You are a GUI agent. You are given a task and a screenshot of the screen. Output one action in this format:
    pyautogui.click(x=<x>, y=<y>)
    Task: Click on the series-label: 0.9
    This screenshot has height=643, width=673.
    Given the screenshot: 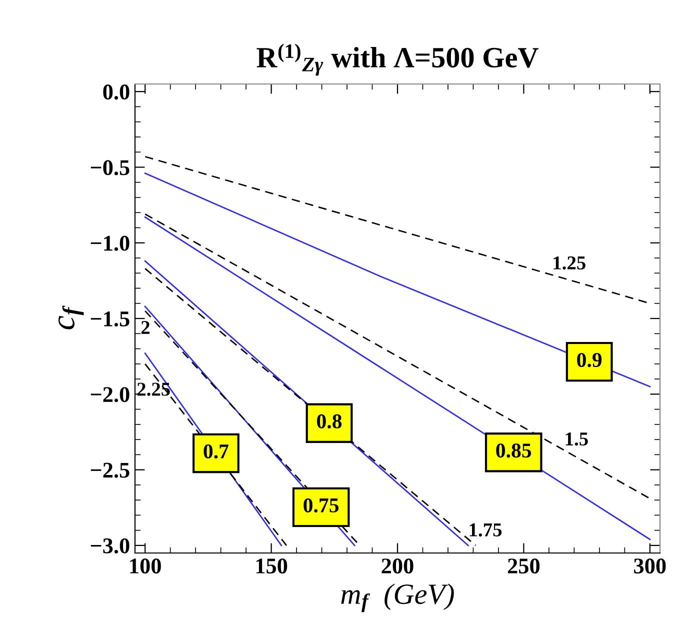 What is the action you would take?
    pyautogui.click(x=589, y=360)
    